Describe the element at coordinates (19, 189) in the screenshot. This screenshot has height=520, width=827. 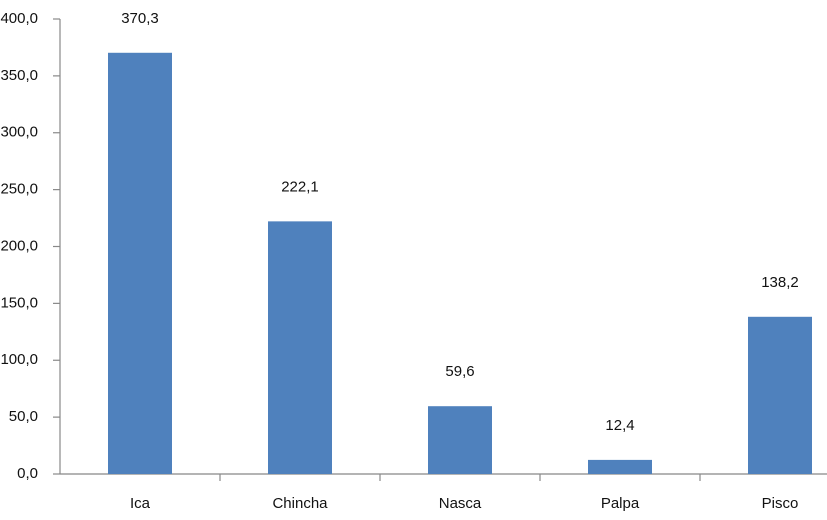
I see `y-tick-label: 250,0` at that location.